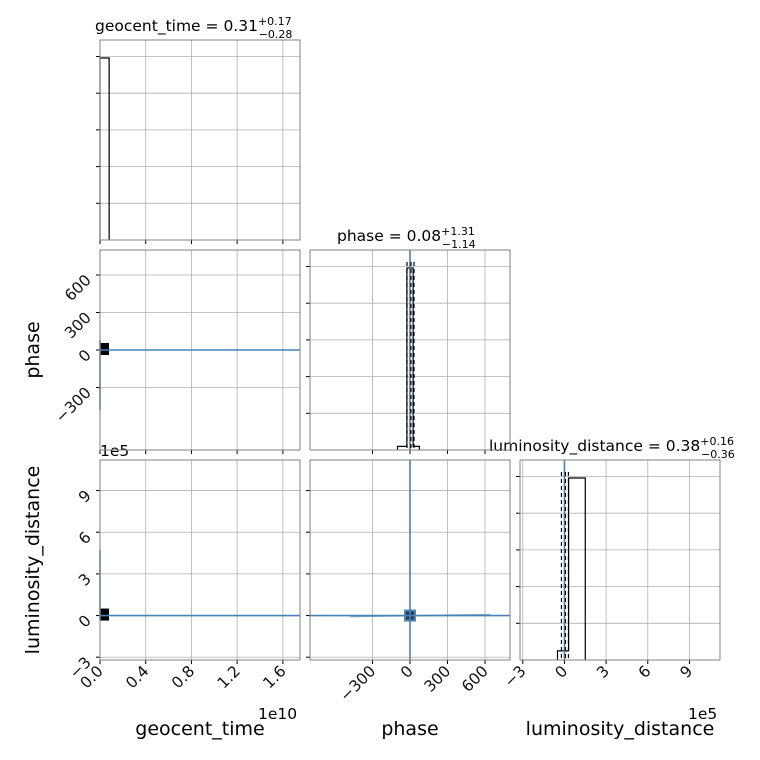  I want to click on ytick-label-luminosity_distance: 9, so click(85, 497).